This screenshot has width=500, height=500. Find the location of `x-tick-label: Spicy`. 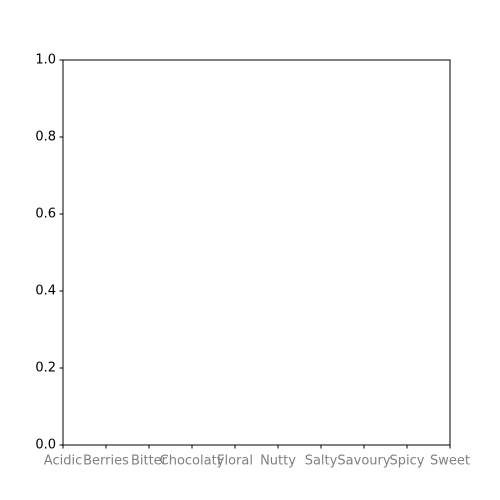

x-tick-label: Spicy is located at coordinates (407, 461).